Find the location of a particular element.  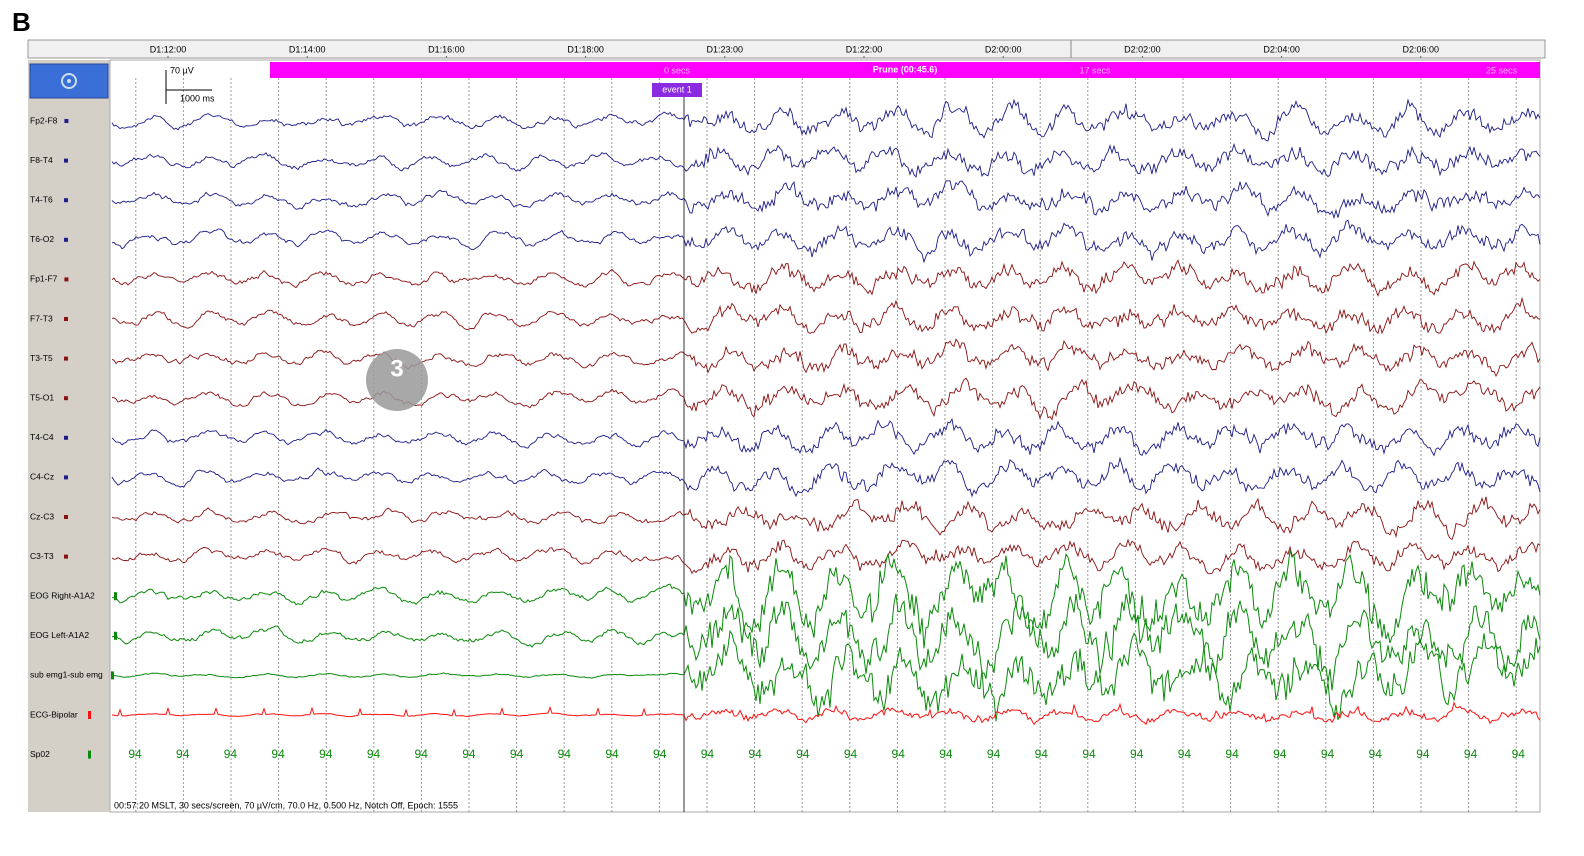

event-marker is located at coordinates (677, 90).